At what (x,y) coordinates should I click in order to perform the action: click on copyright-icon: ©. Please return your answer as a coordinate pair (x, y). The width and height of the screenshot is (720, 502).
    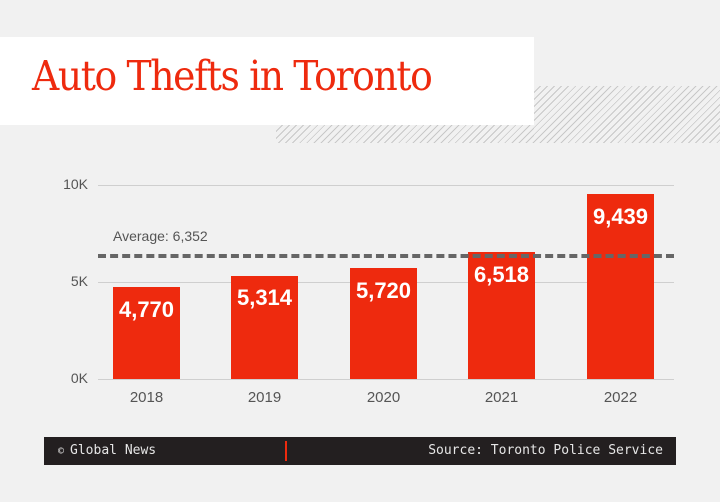
    Looking at the image, I should click on (61, 451).